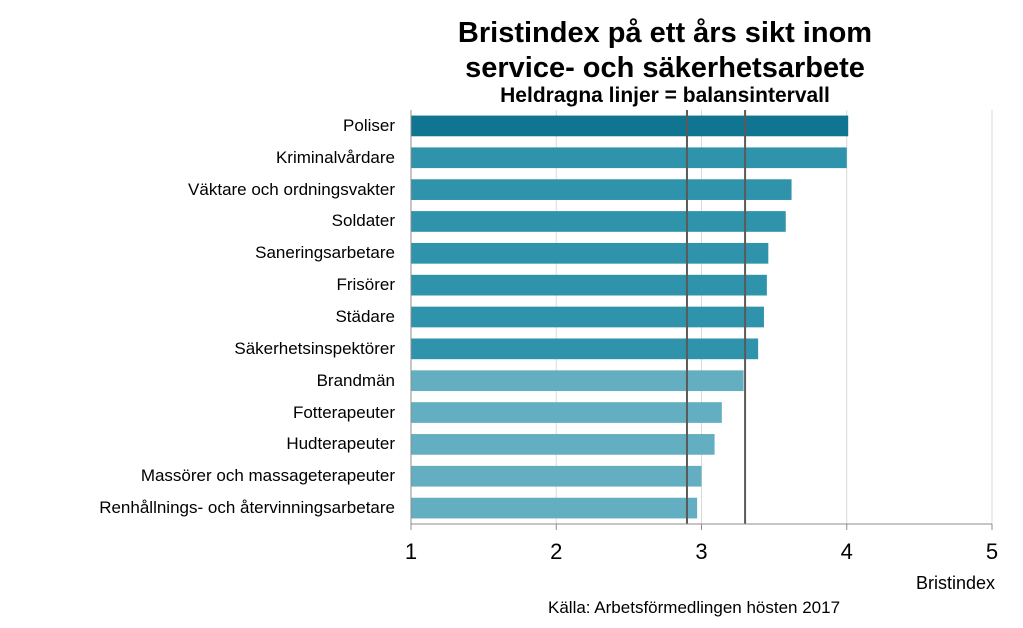 This screenshot has width=1023, height=628. What do you see at coordinates (694, 607) in the screenshot?
I see `source-note: Källa: Arbetsförmedlingen hösten 2017` at bounding box center [694, 607].